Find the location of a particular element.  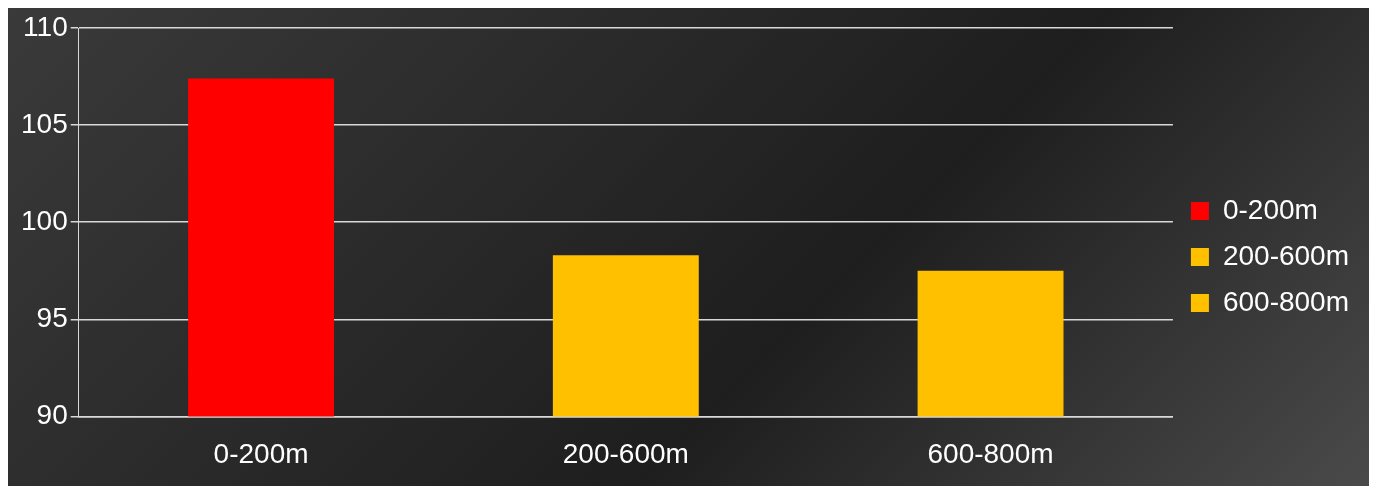

legend-label: 0-200m is located at coordinates (1270, 209).